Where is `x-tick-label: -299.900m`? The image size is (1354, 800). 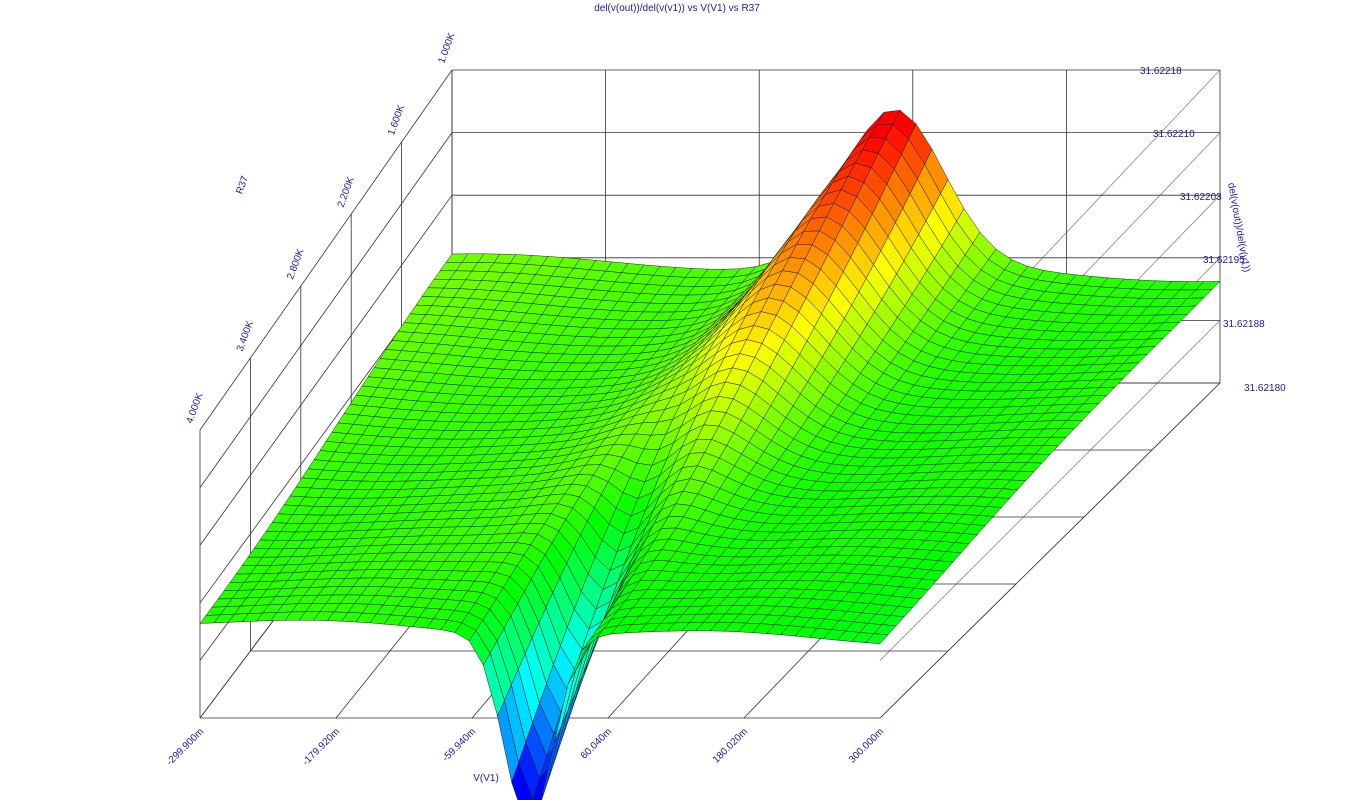 x-tick-label: -299.900m is located at coordinates (186, 747).